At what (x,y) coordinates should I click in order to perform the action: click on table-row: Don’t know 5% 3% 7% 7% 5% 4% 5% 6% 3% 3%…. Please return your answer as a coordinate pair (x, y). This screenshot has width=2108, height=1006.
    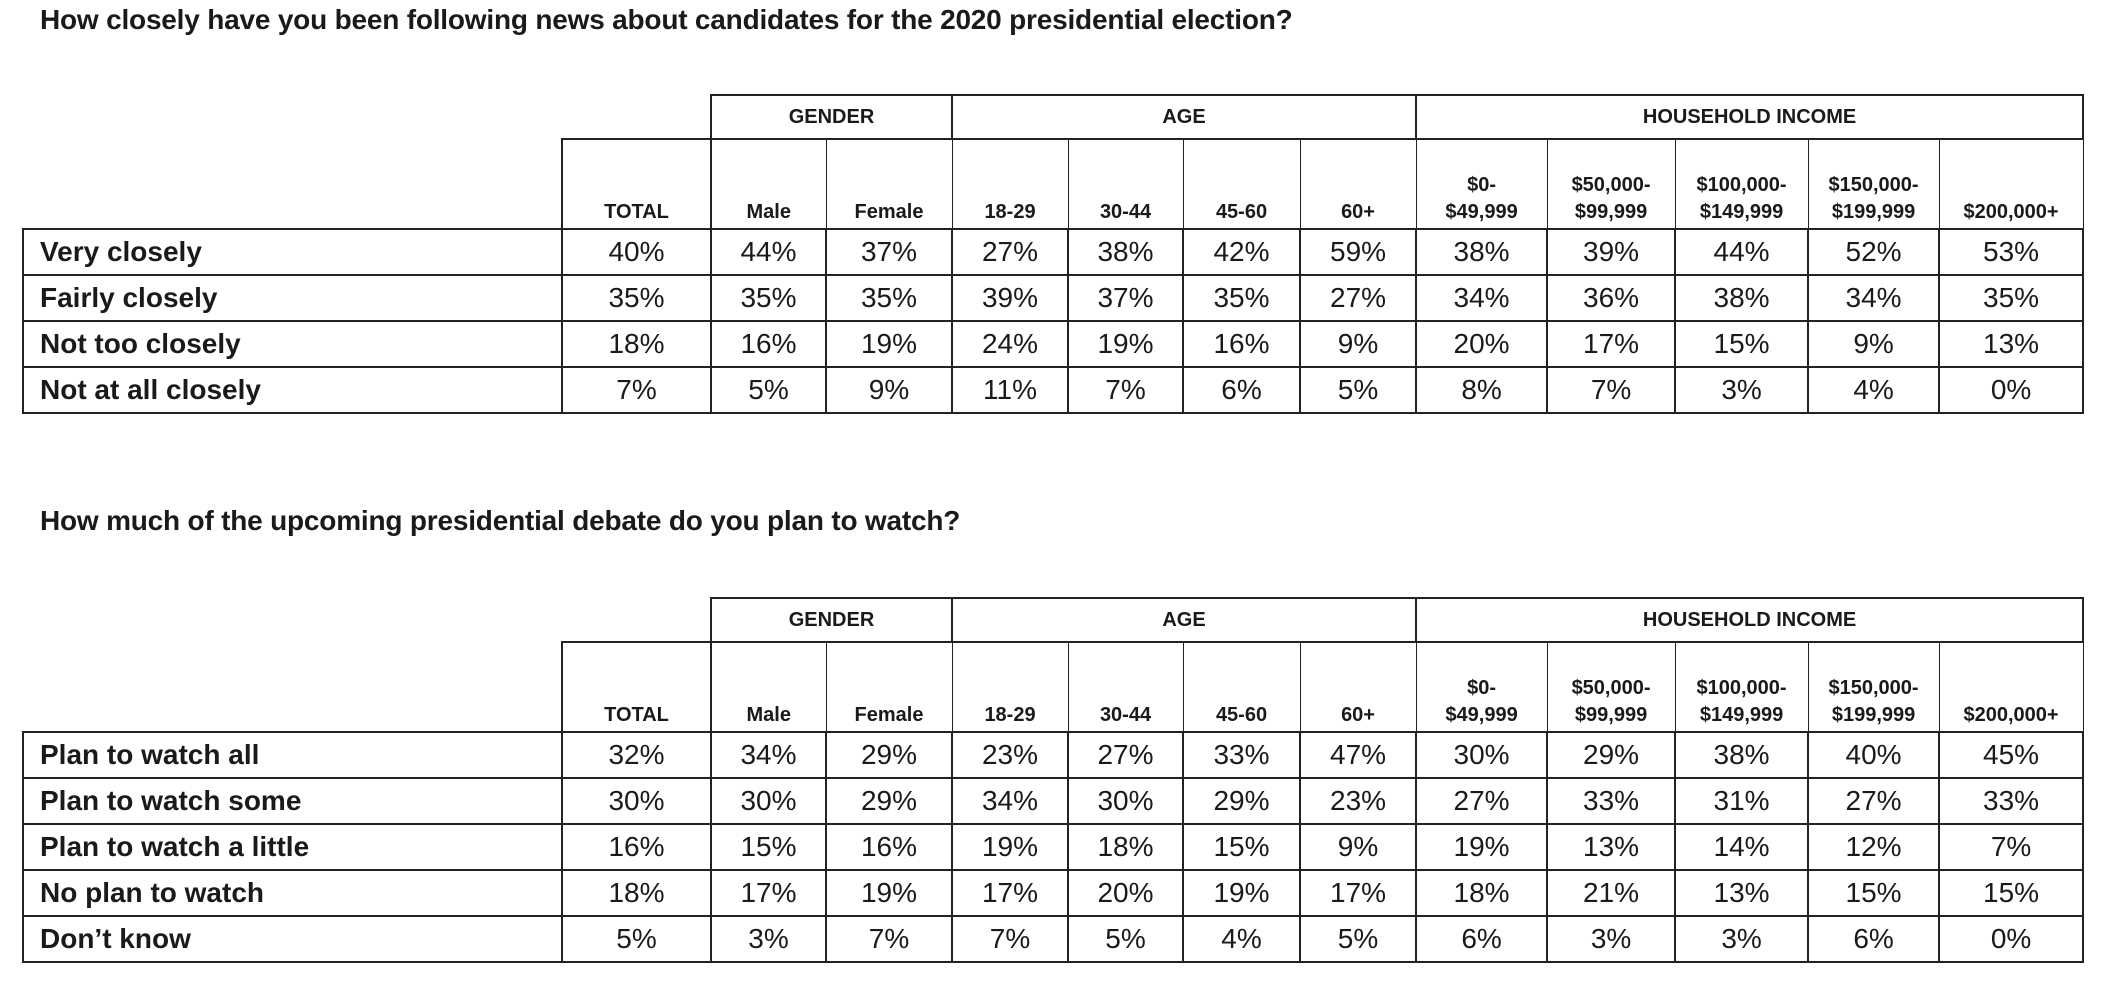
    Looking at the image, I should click on (1053, 939).